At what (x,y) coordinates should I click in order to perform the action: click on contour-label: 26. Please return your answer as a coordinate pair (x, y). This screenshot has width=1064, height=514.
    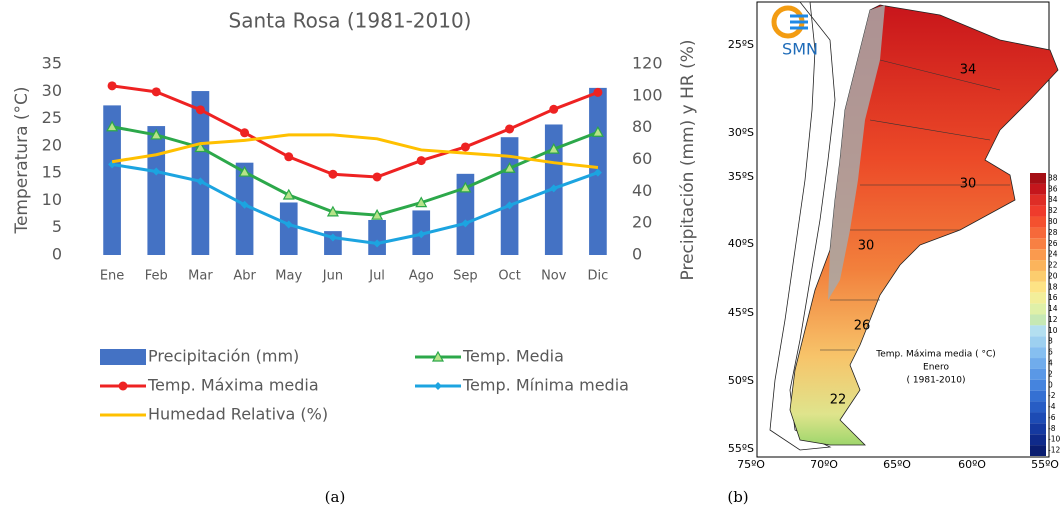
    Looking at the image, I should click on (862, 326).